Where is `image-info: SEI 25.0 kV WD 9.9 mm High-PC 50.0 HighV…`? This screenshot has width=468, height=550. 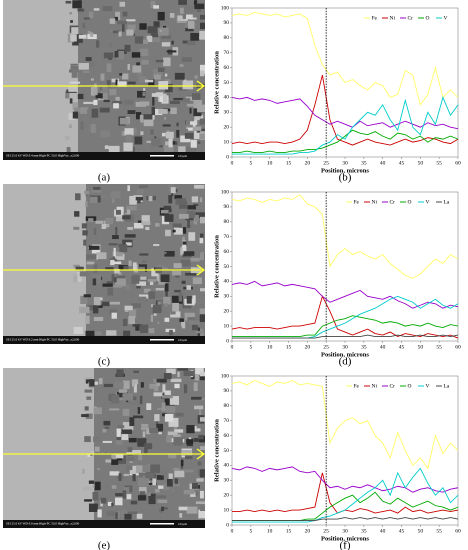 image-info: SEI 25.0 kV WD 9.9 mm High-PC 50.0 HighV… is located at coordinates (43, 524).